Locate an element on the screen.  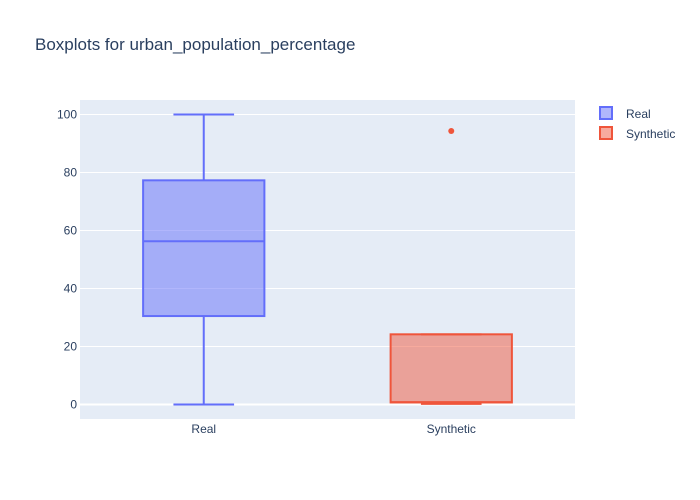
y-axis-ticks: 0 20 40 60 80 100 is located at coordinates (67, 260).